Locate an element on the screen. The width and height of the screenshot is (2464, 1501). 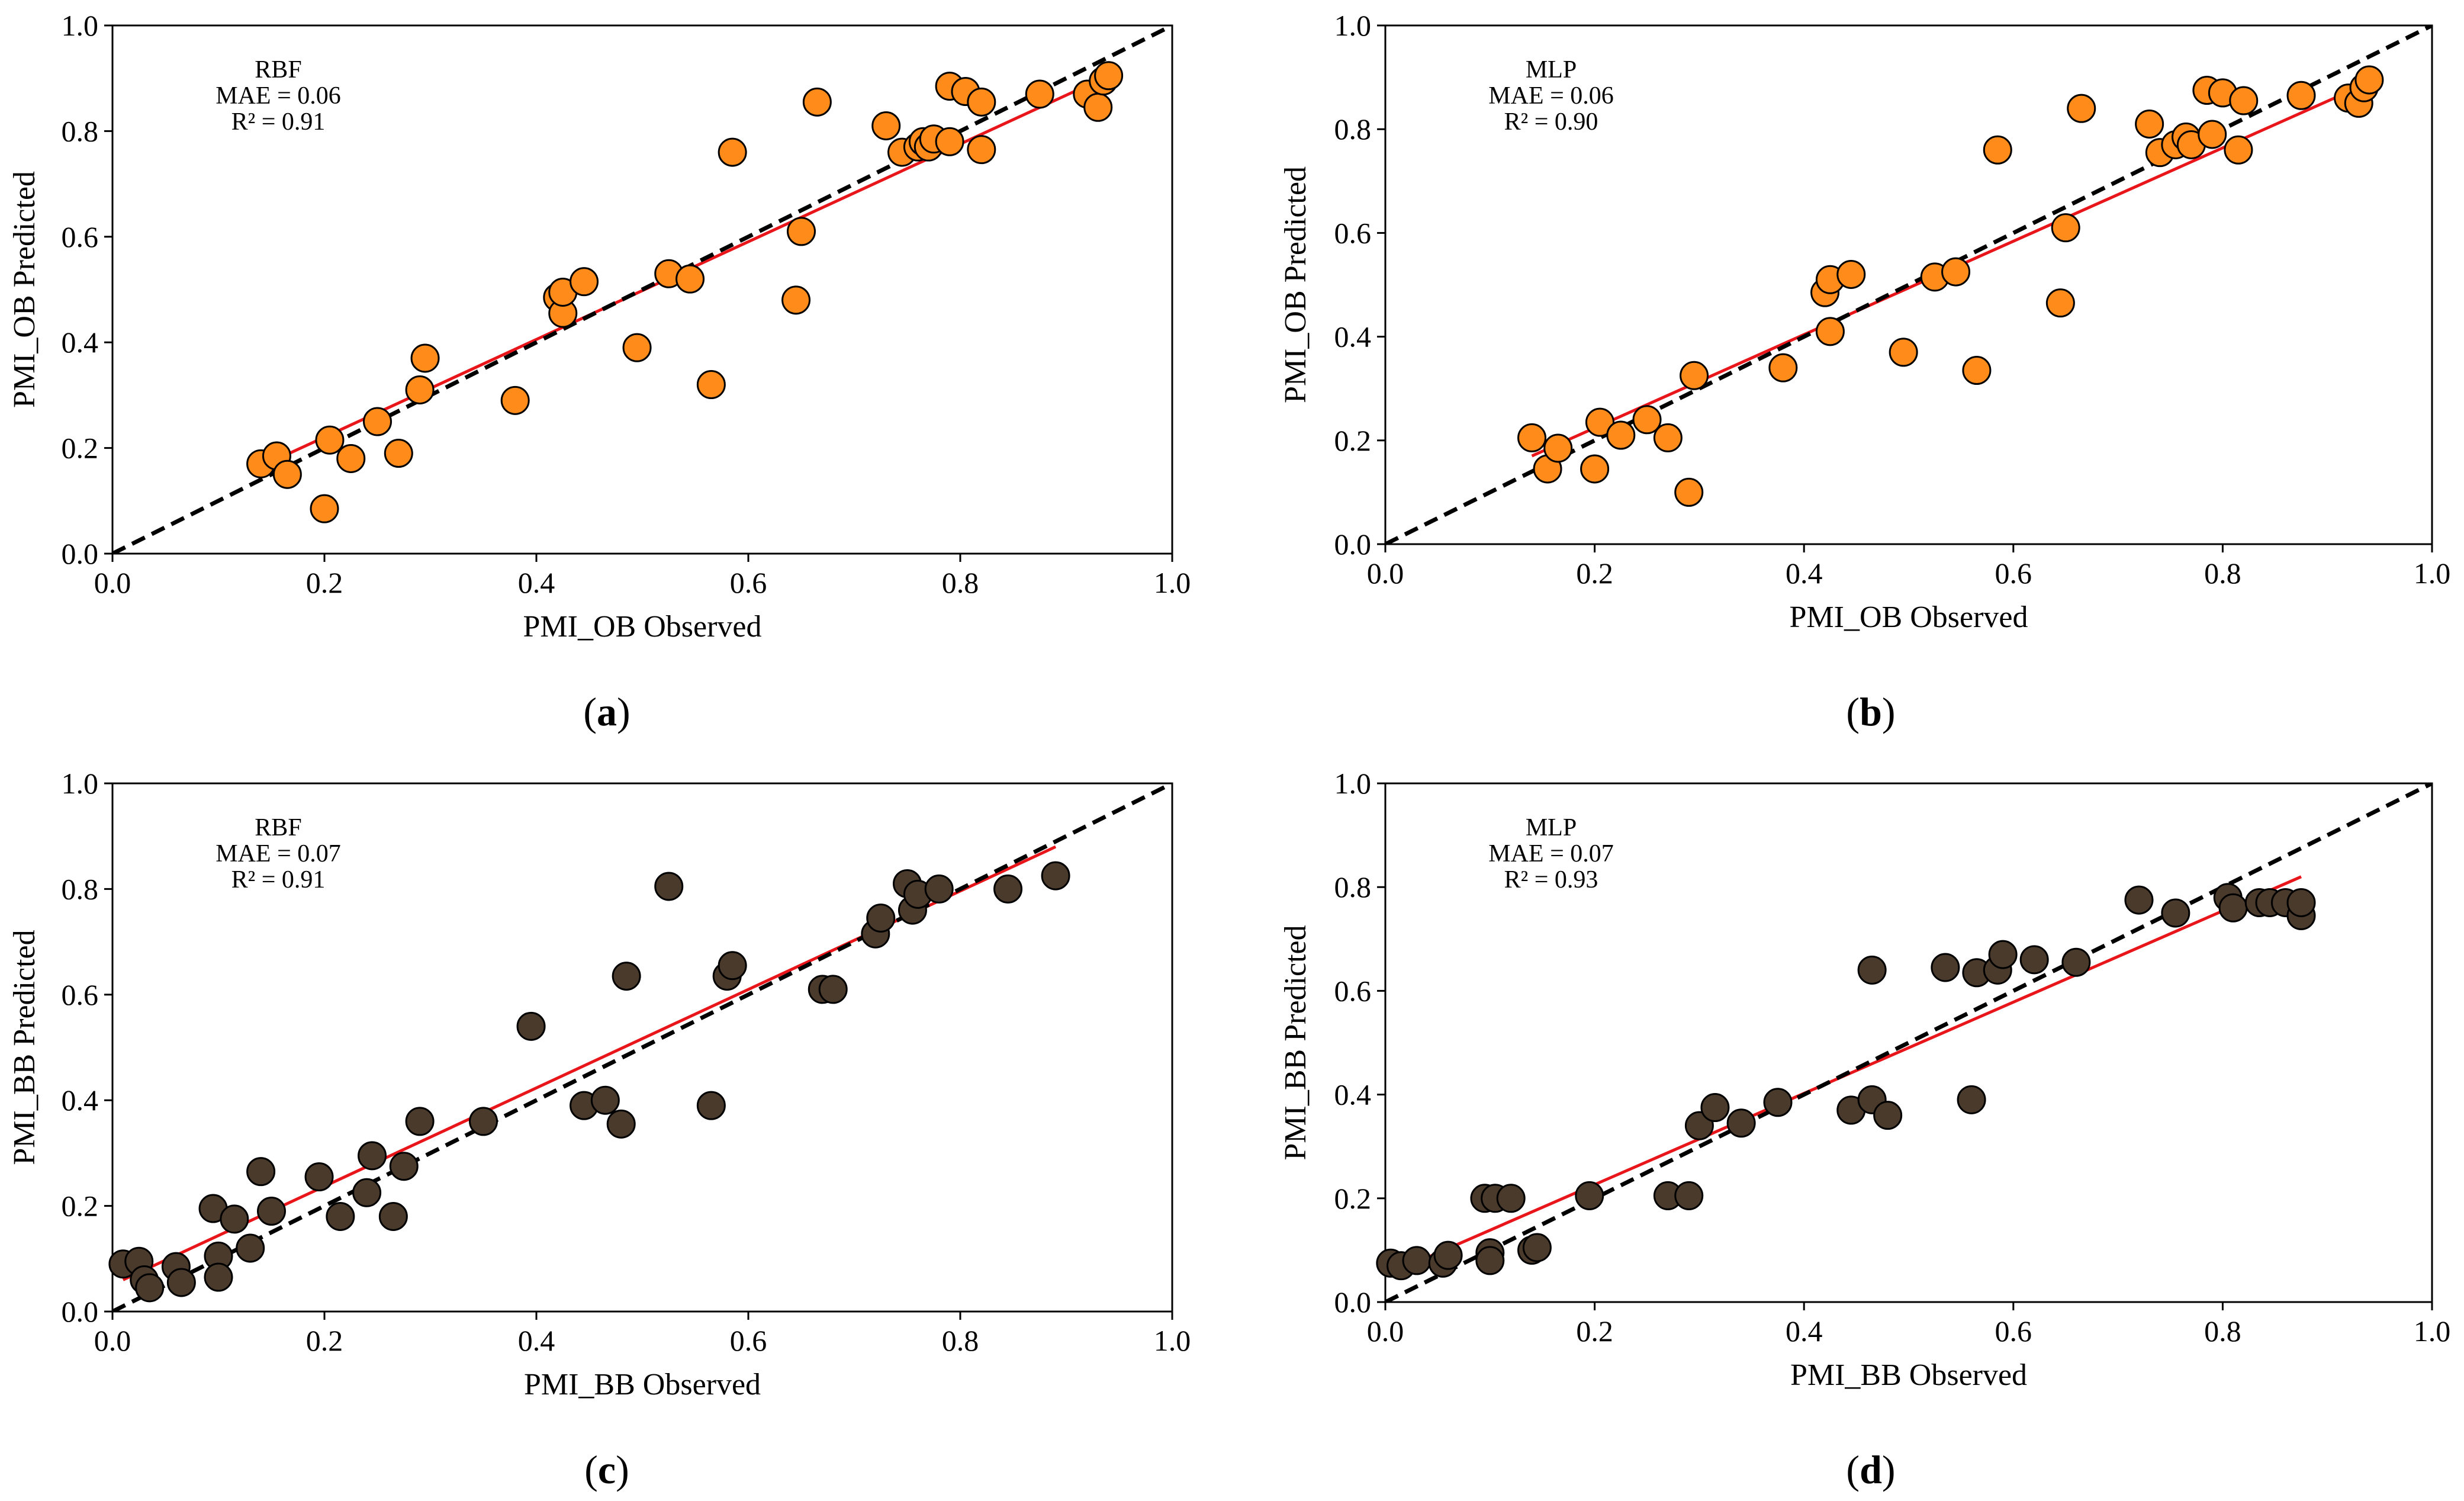
model-annotation: MAE = 0.07 is located at coordinates (1551, 854).